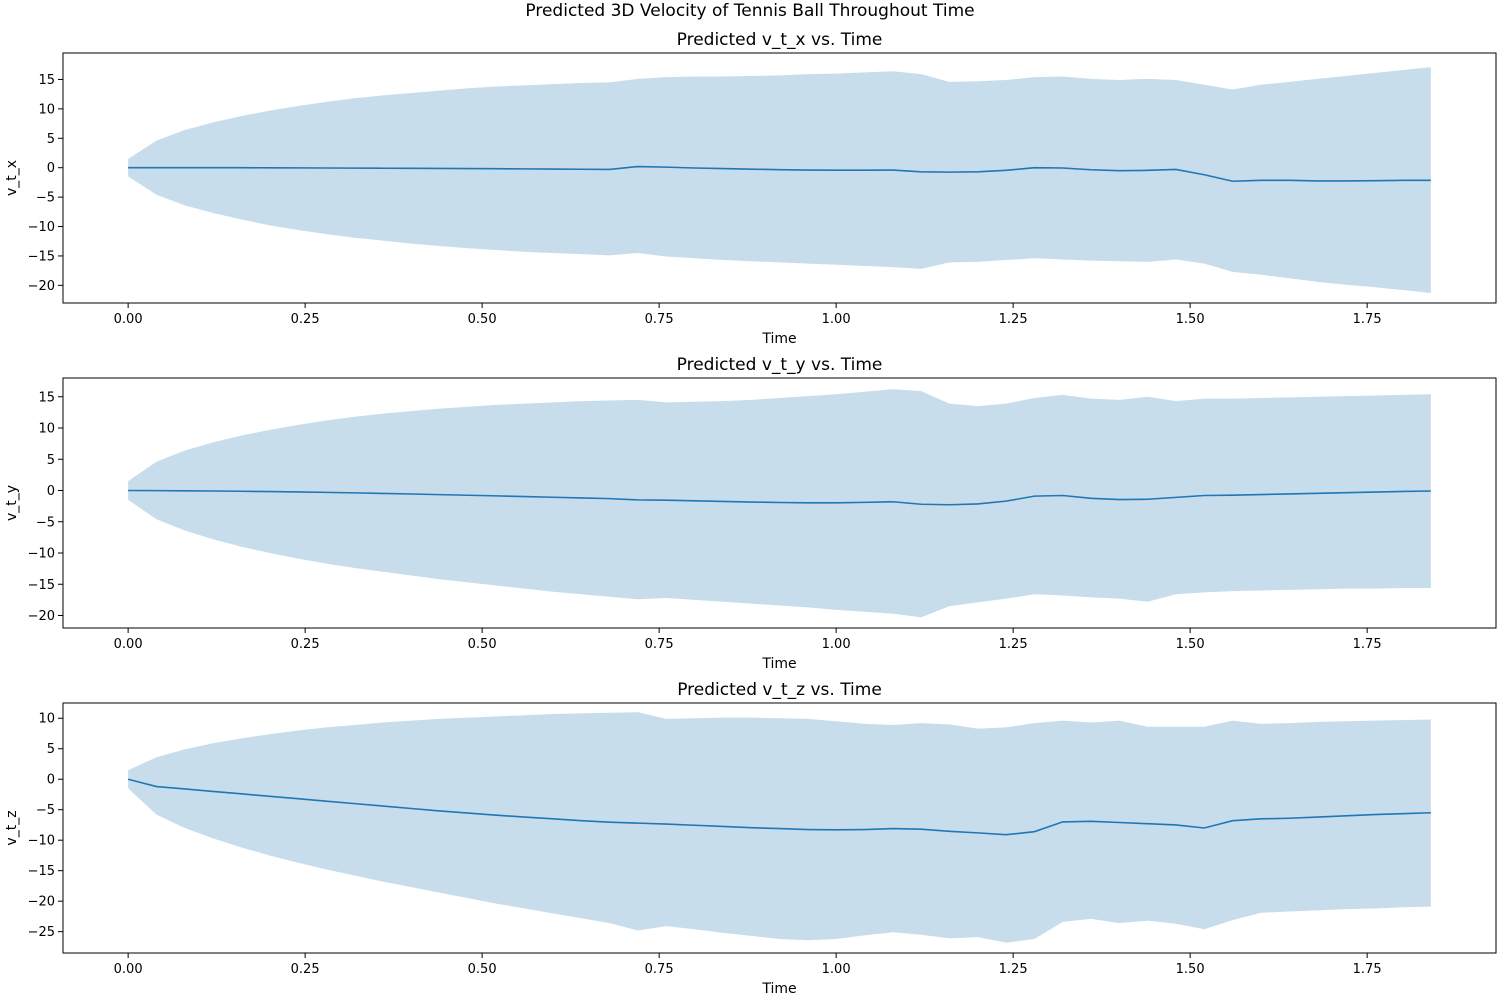  What do you see at coordinates (41, 932) in the screenshot?
I see `y-tick-label: −25` at bounding box center [41, 932].